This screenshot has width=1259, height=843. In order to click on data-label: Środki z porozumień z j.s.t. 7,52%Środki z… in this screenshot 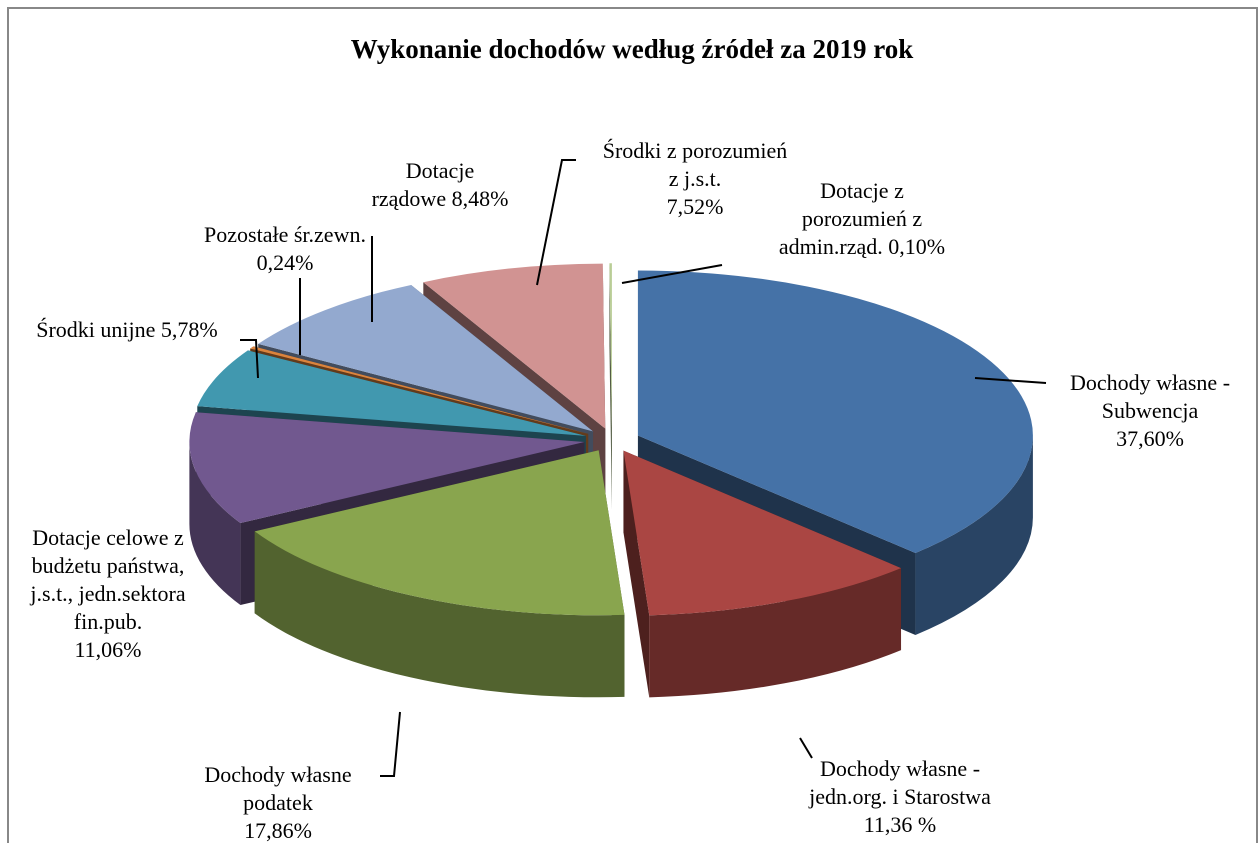, I will do `click(695, 178)`.